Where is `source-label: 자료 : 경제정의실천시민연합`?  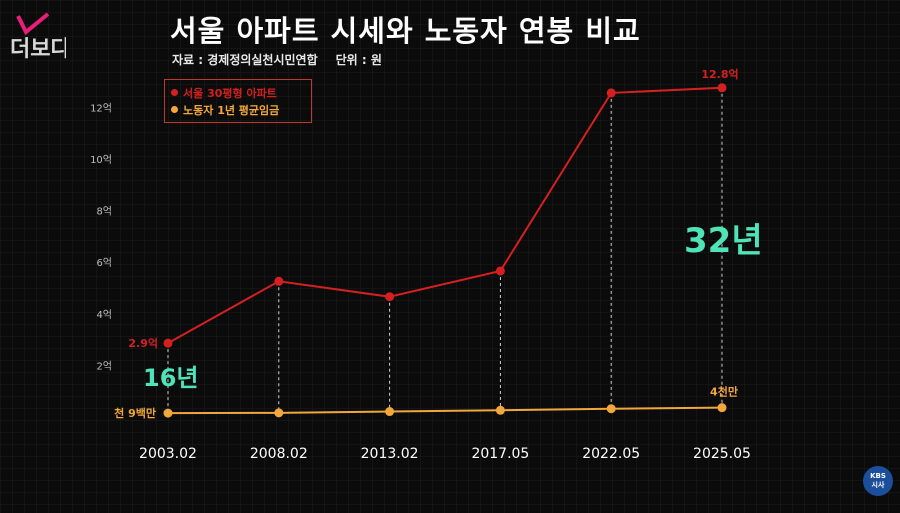
source-label: 자료 : 경제정의실천시민연합 is located at coordinates (245, 60).